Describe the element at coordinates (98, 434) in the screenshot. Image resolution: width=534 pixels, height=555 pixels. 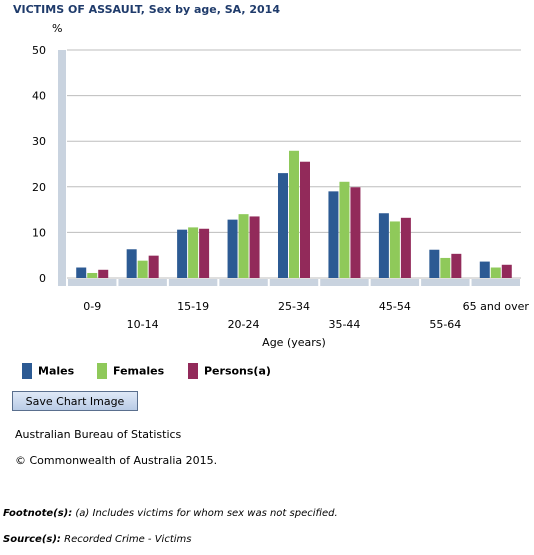
I see `publisher-text: Australian Bureau of Statistics` at that location.